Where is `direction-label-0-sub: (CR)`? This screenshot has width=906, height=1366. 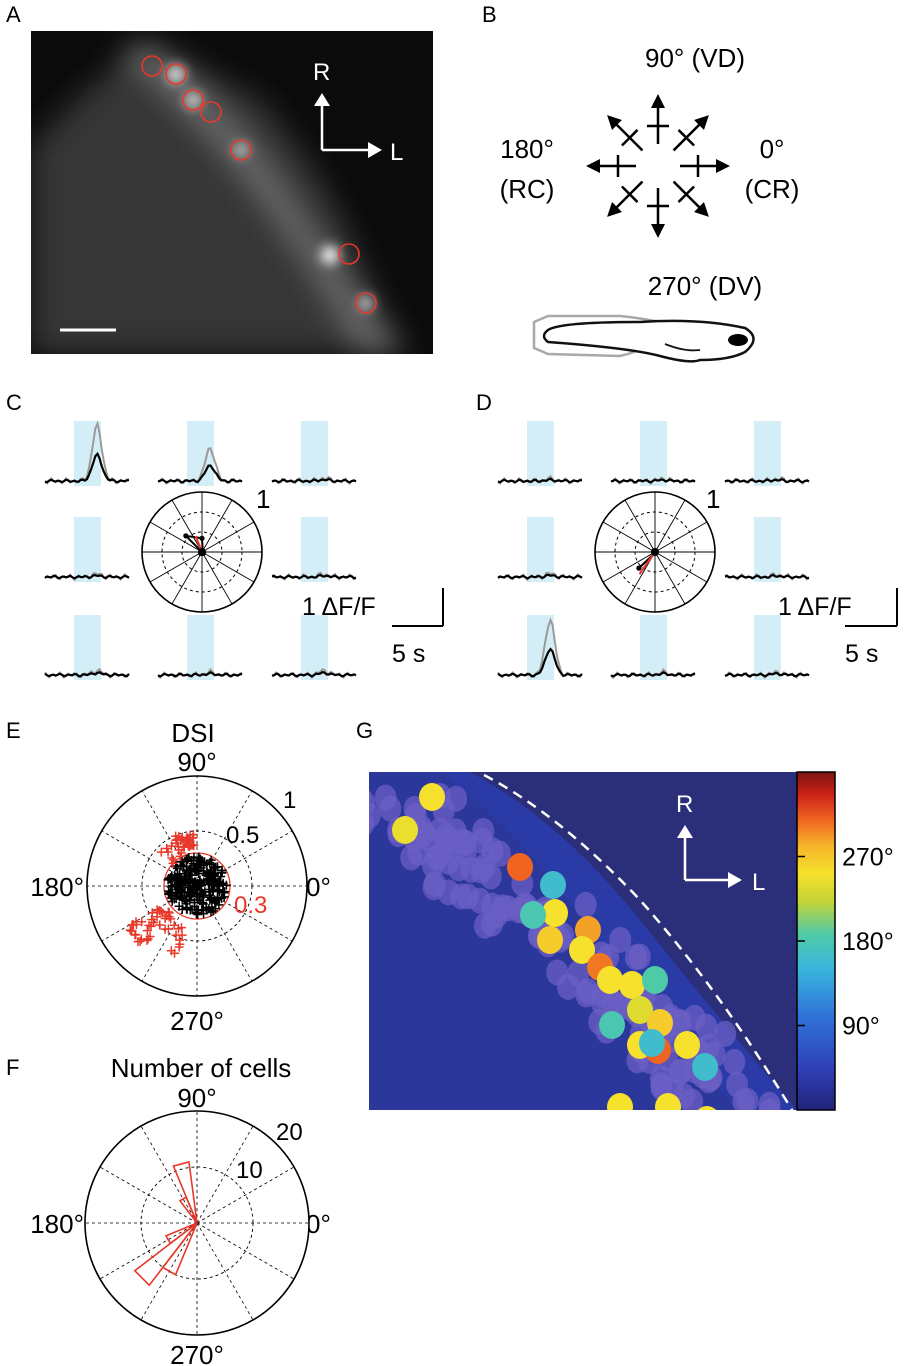 direction-label-0-sub: (CR) is located at coordinates (772, 189).